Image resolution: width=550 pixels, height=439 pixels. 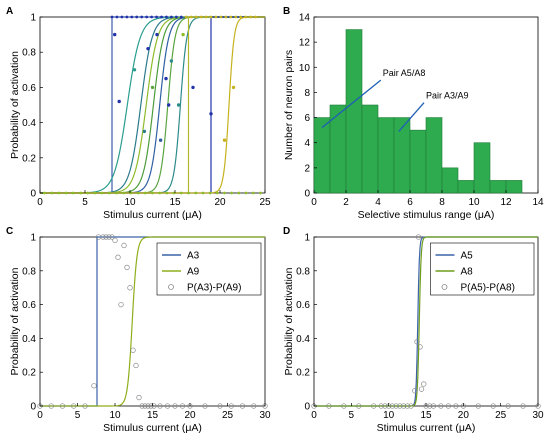 I want to click on legend-label: P(A5)-P(A8), so click(x=487, y=288).